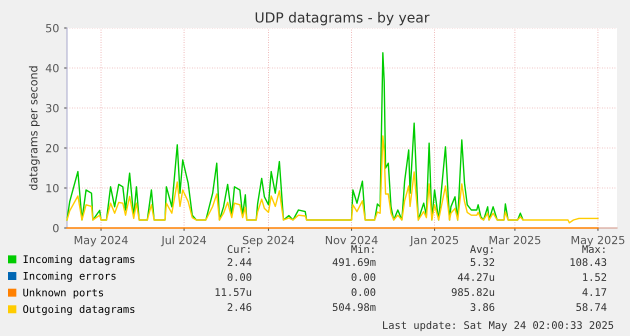 The width and height of the screenshot is (630, 336). I want to click on y-tick-label: 50, so click(52, 28).